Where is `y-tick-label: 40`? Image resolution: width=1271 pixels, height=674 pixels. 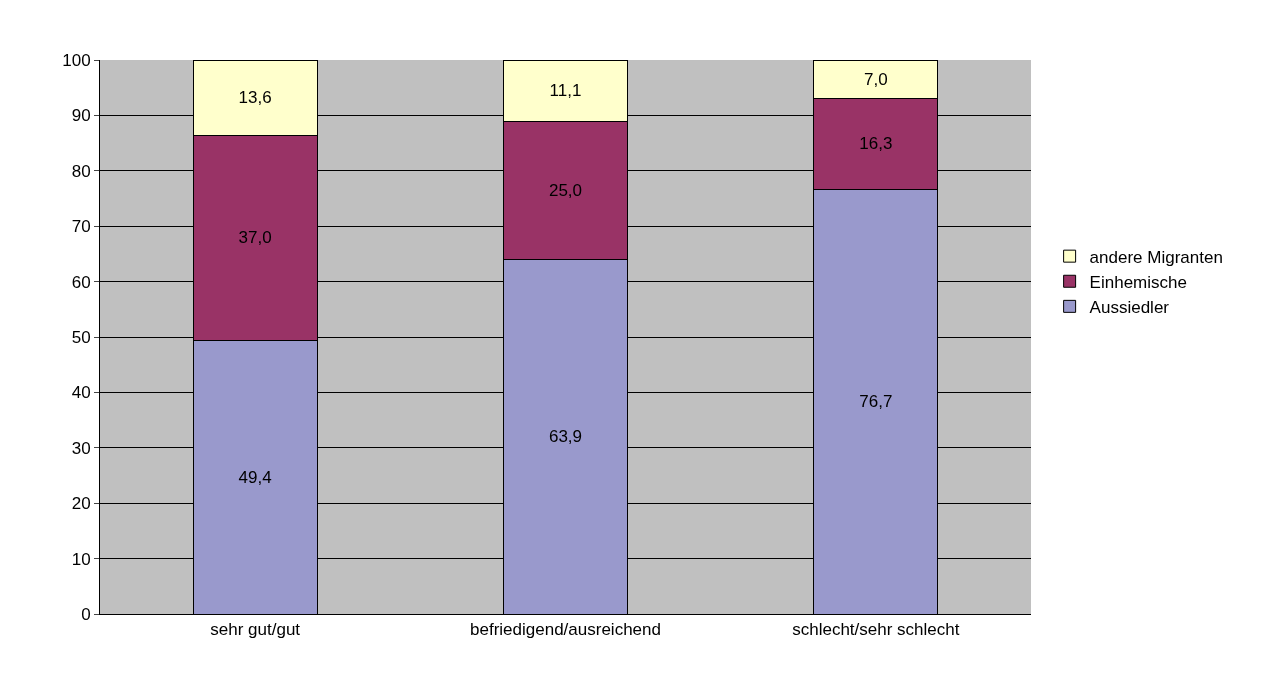
y-tick-label: 40 is located at coordinates (81, 393).